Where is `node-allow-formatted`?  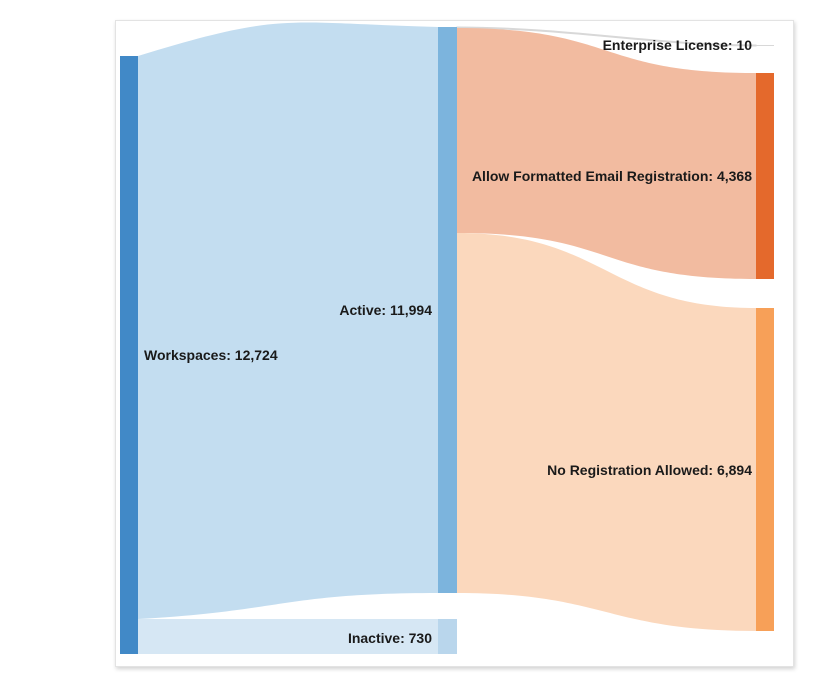
node-allow-formatted is located at coordinates (765, 176).